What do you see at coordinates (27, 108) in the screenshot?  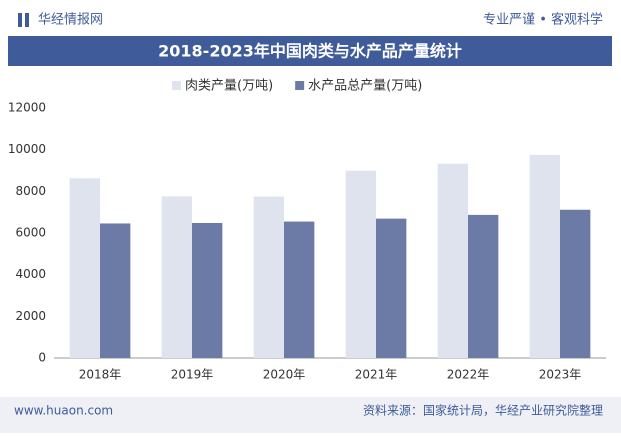 I see `y-tick-label: 12000` at bounding box center [27, 108].